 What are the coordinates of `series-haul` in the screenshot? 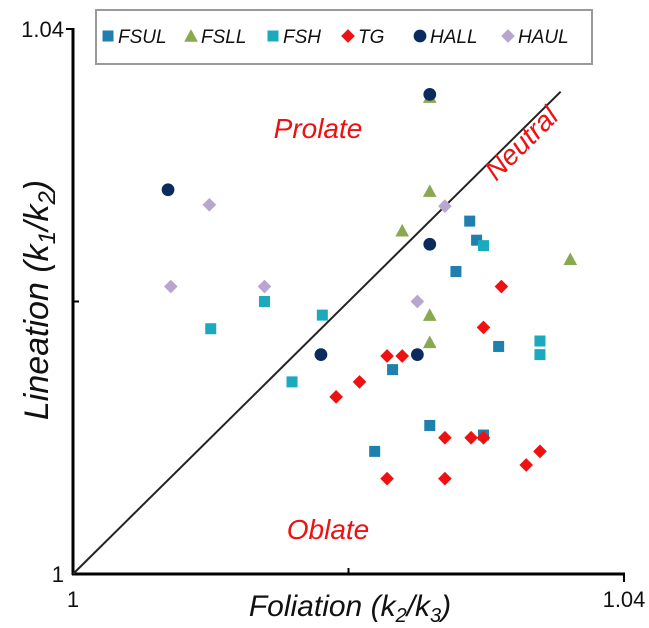 It's located at (307, 253).